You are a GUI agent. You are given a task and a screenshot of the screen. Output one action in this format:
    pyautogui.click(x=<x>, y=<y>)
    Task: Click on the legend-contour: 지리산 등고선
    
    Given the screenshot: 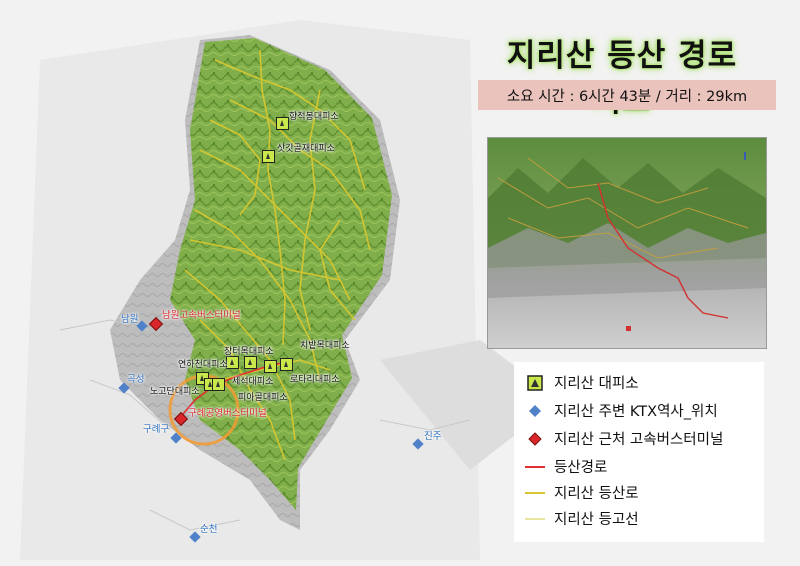 What is the action you would take?
    pyautogui.click(x=581, y=518)
    